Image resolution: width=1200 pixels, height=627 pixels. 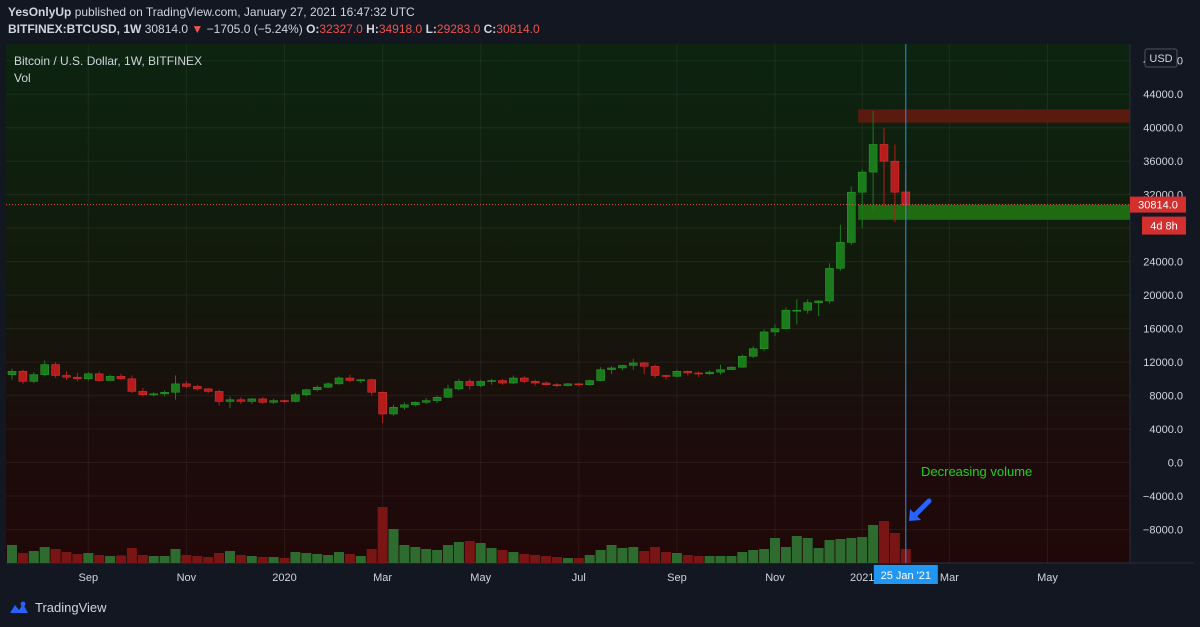 I want to click on crosshair-date-badge: 25 Jan '21, so click(x=905, y=574).